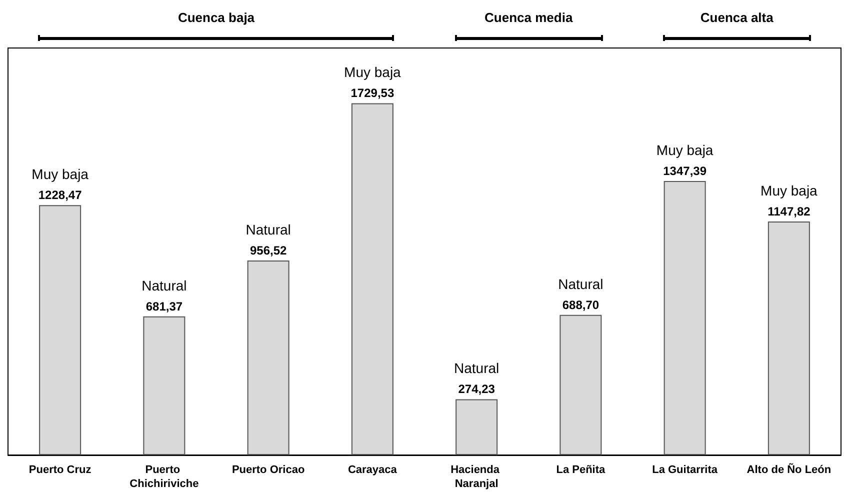 The height and width of the screenshot is (504, 849). I want to click on text: Cuenca media, so click(528, 17).